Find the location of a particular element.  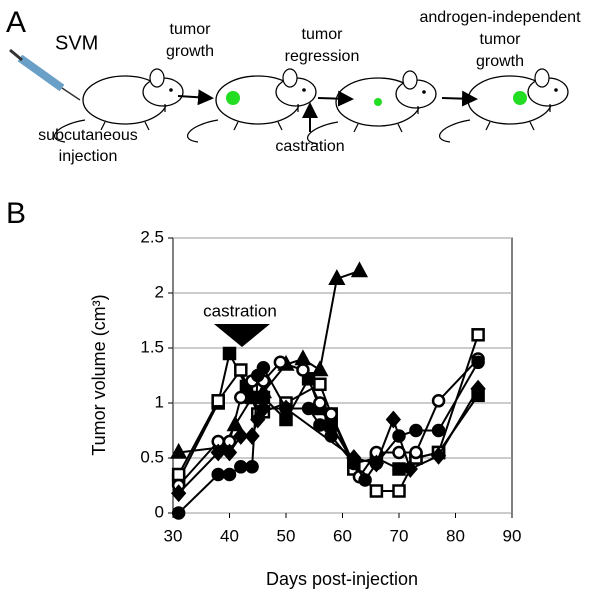

y-tick-label: 2 is located at coordinates (159, 291).